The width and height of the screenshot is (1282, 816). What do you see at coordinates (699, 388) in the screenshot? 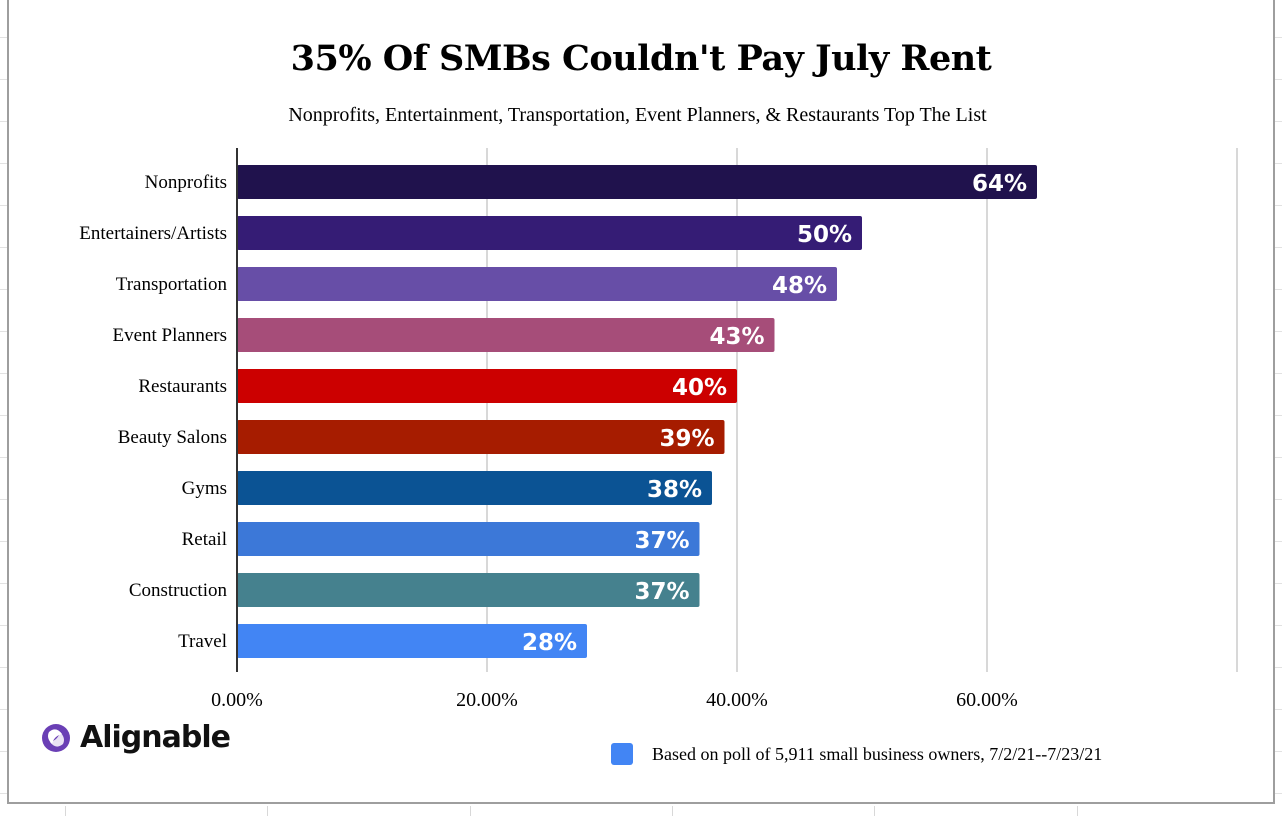
I see `data-label: 40%` at bounding box center [699, 388].